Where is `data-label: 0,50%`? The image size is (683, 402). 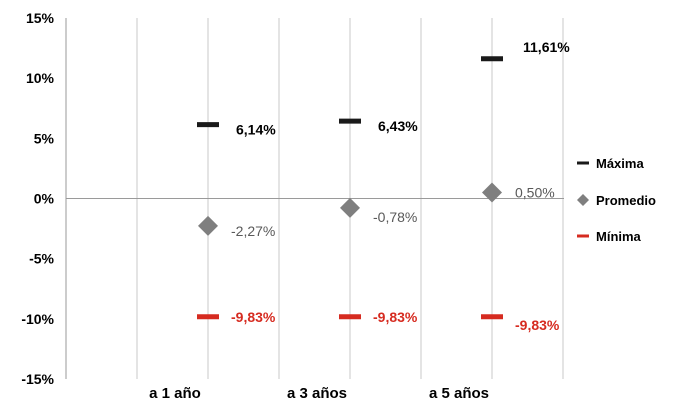 data-label: 0,50% is located at coordinates (535, 192).